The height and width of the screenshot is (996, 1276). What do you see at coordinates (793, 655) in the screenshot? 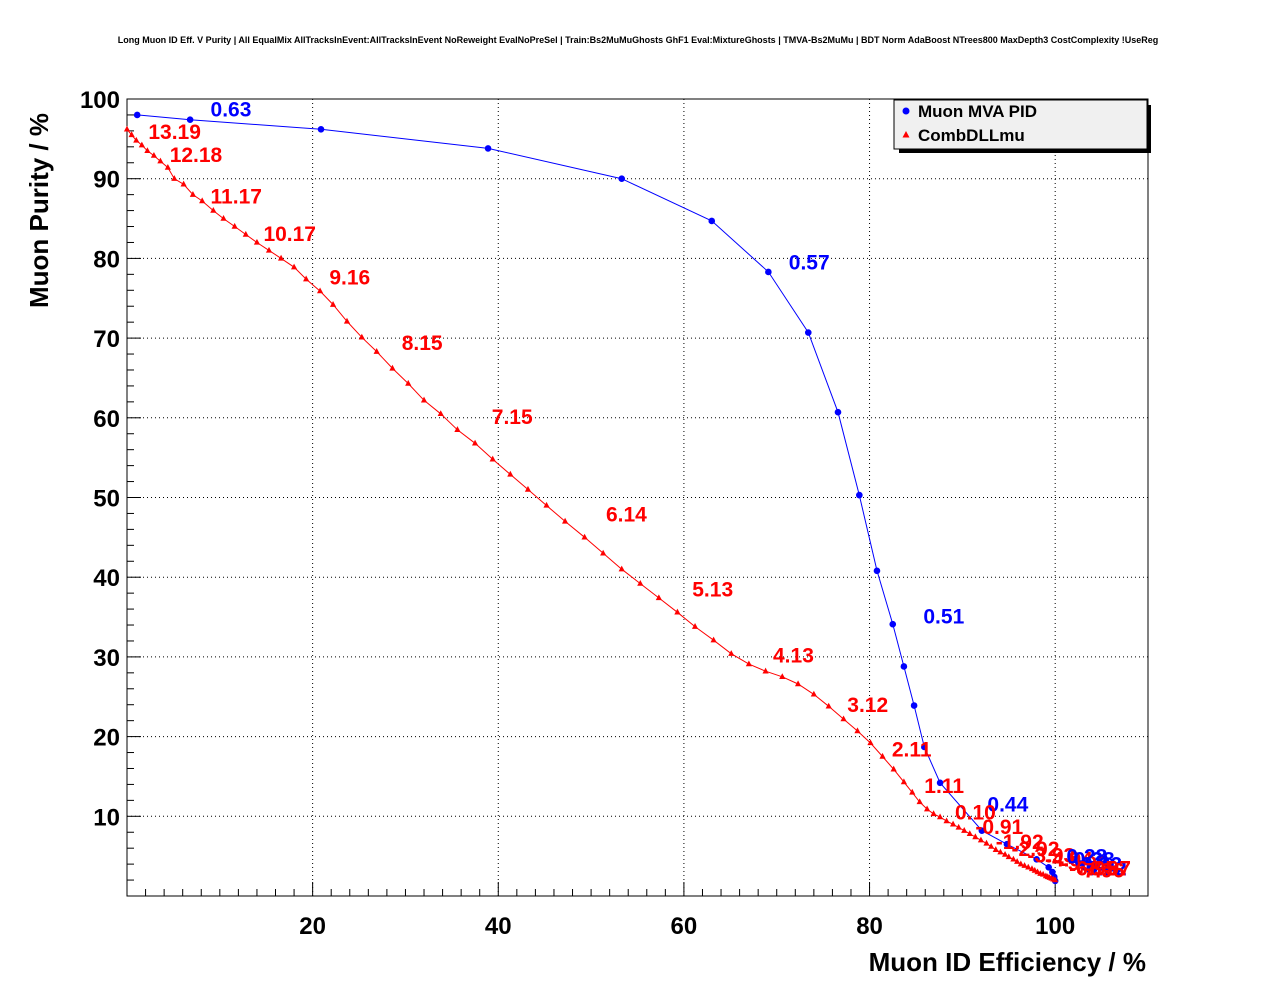
I see `annotation-label: 4.13` at bounding box center [793, 655].